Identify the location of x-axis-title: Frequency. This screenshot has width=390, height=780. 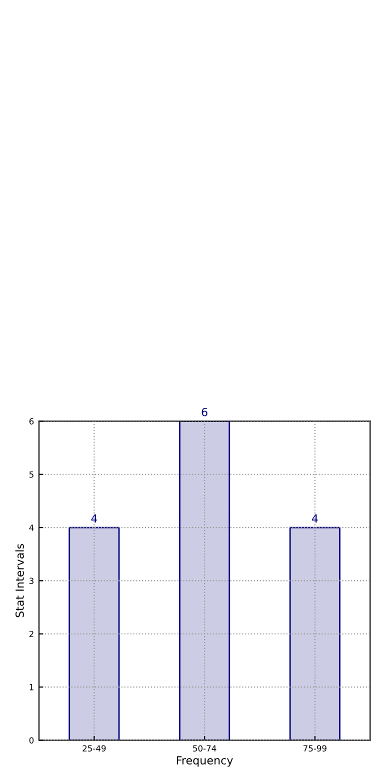
(204, 761).